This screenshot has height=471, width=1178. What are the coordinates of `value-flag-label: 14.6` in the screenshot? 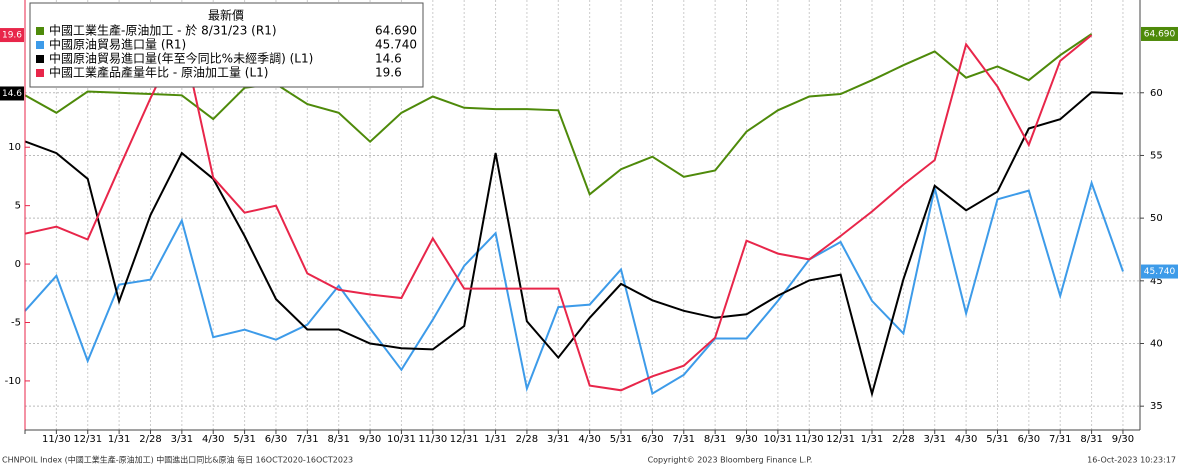 It's located at (12, 94).